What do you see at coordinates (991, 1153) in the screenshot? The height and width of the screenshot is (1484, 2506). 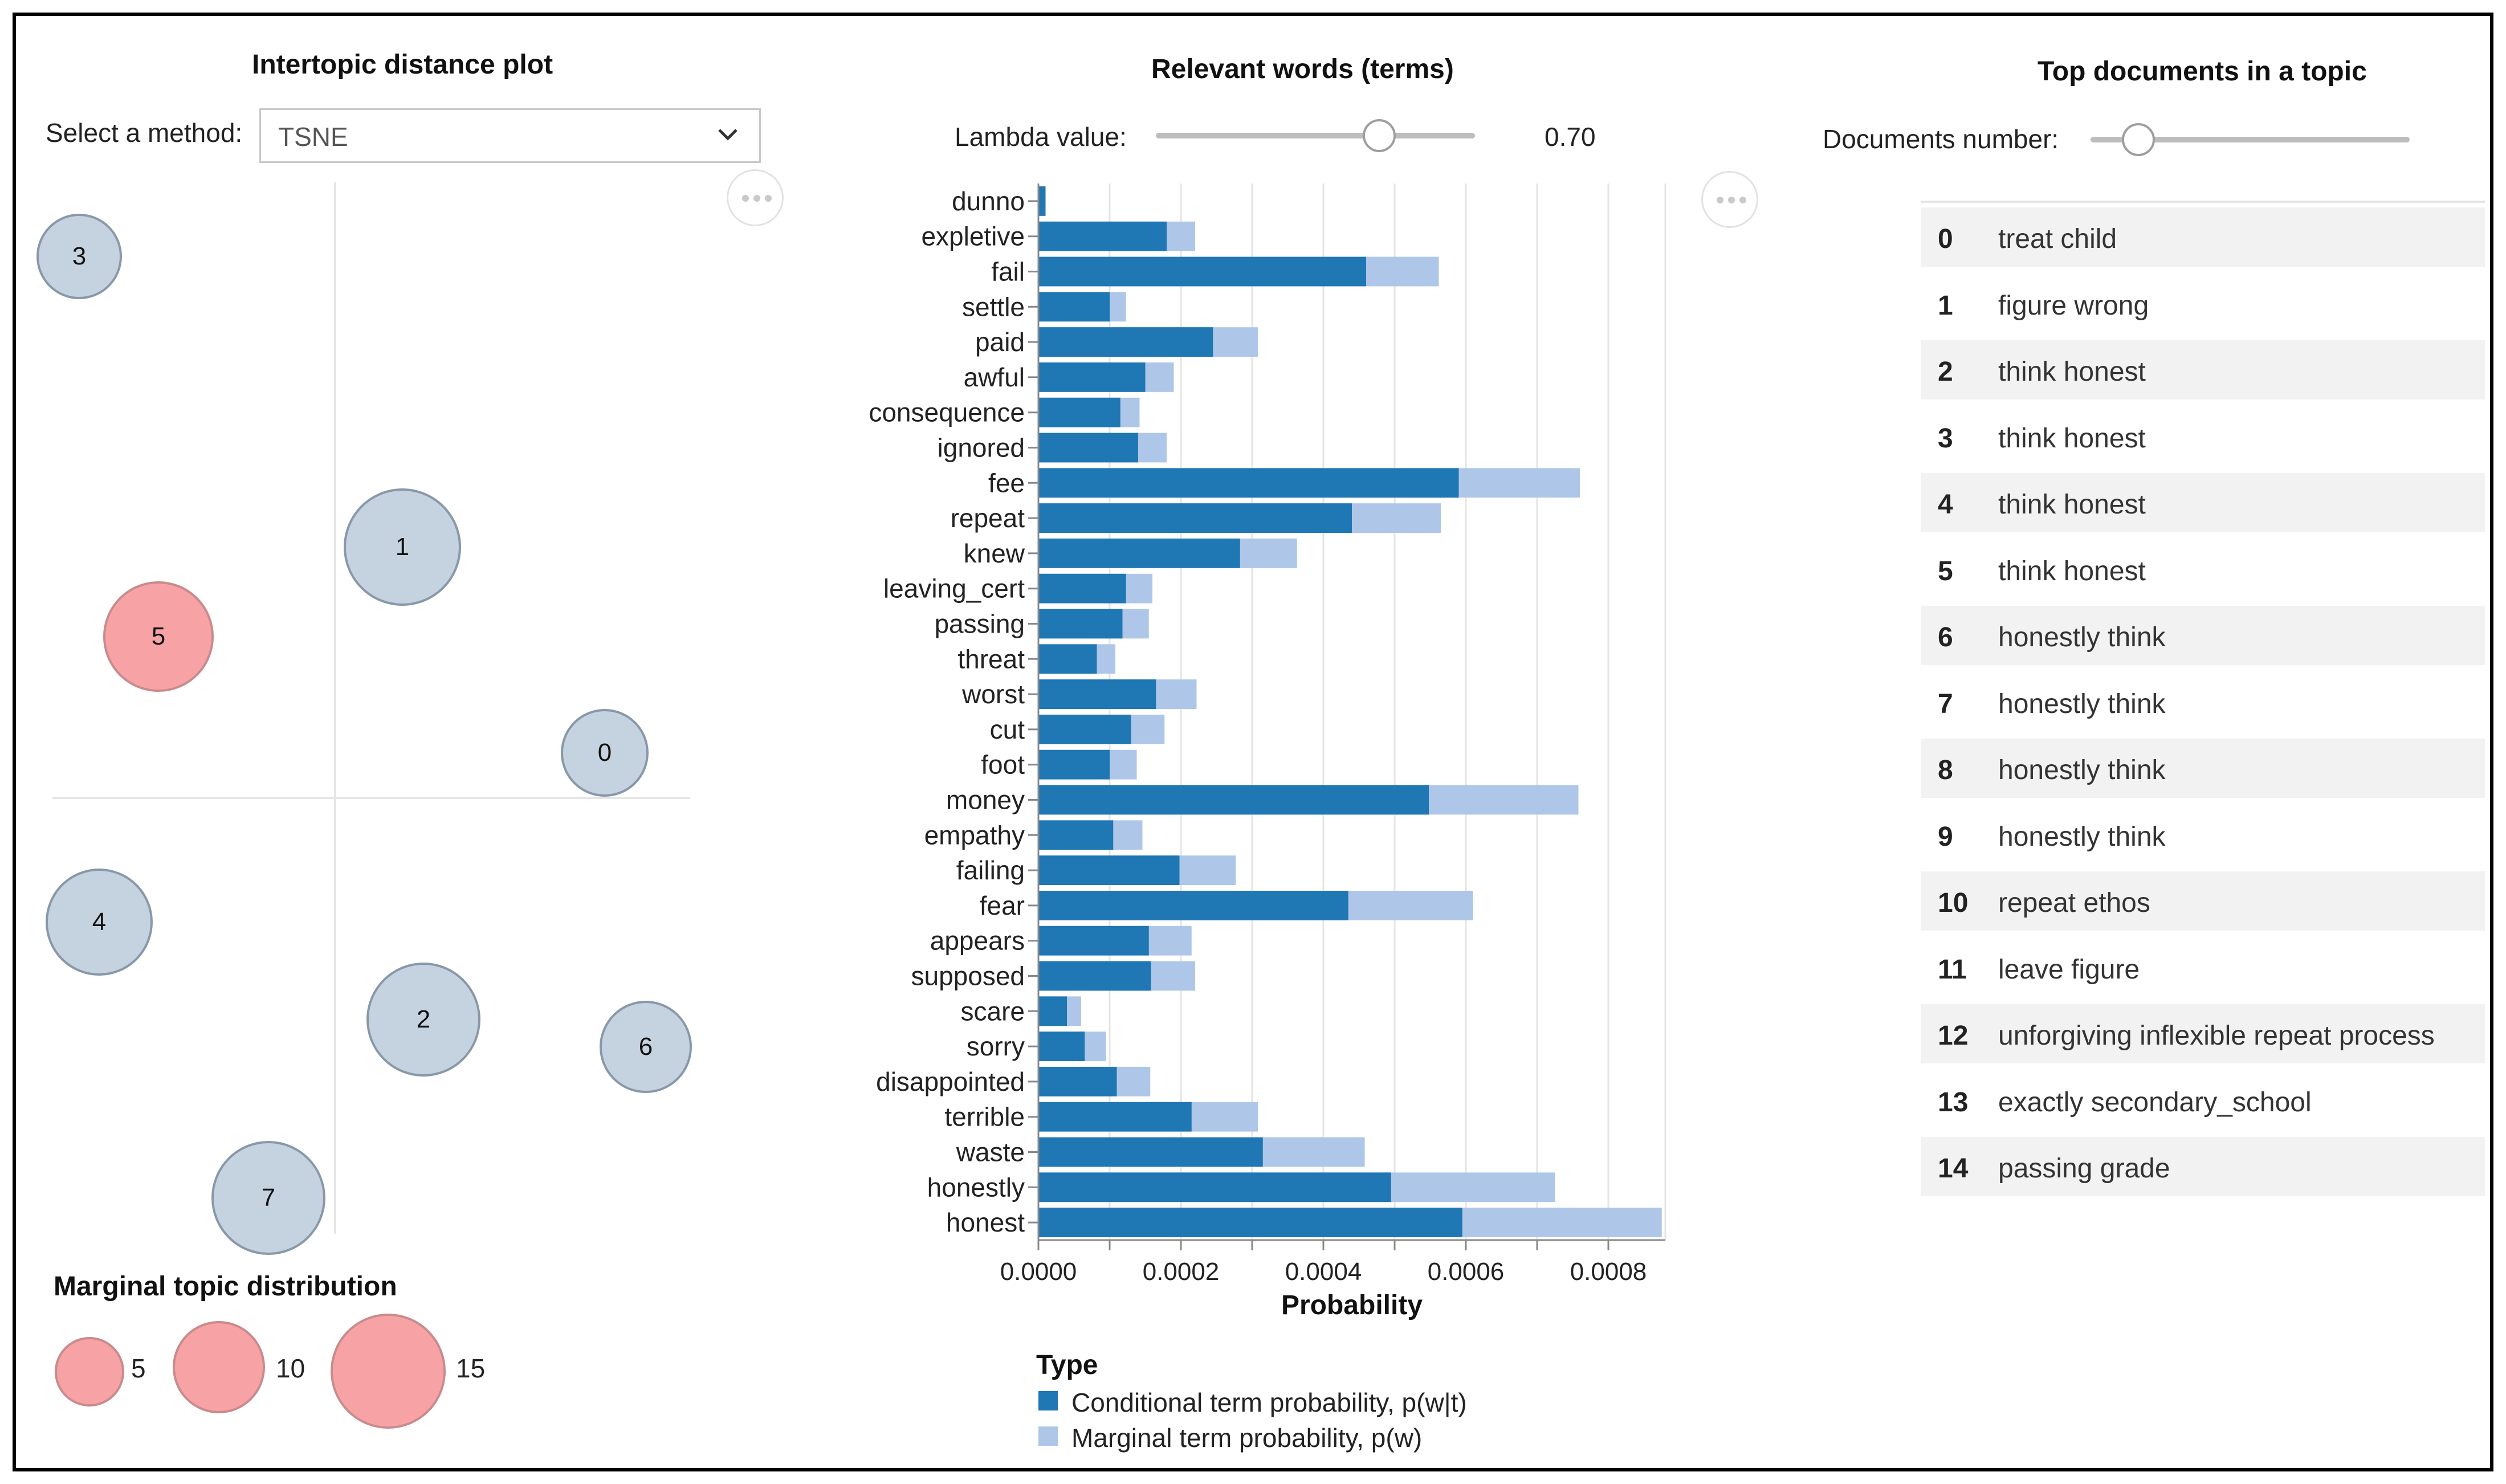 I see `y-tick-label: waste` at bounding box center [991, 1153].